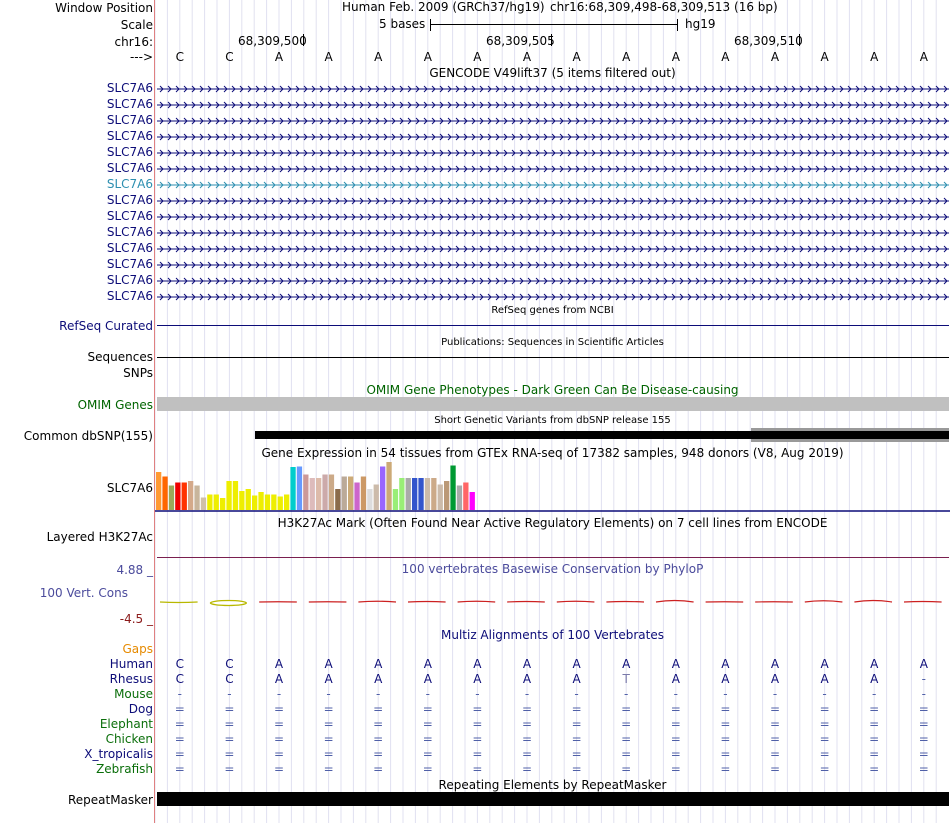 The image size is (950, 823). Describe the element at coordinates (552, 635) in the screenshot. I see `multiz-title: Multiz Alignments of 100 Vertebrates` at that location.